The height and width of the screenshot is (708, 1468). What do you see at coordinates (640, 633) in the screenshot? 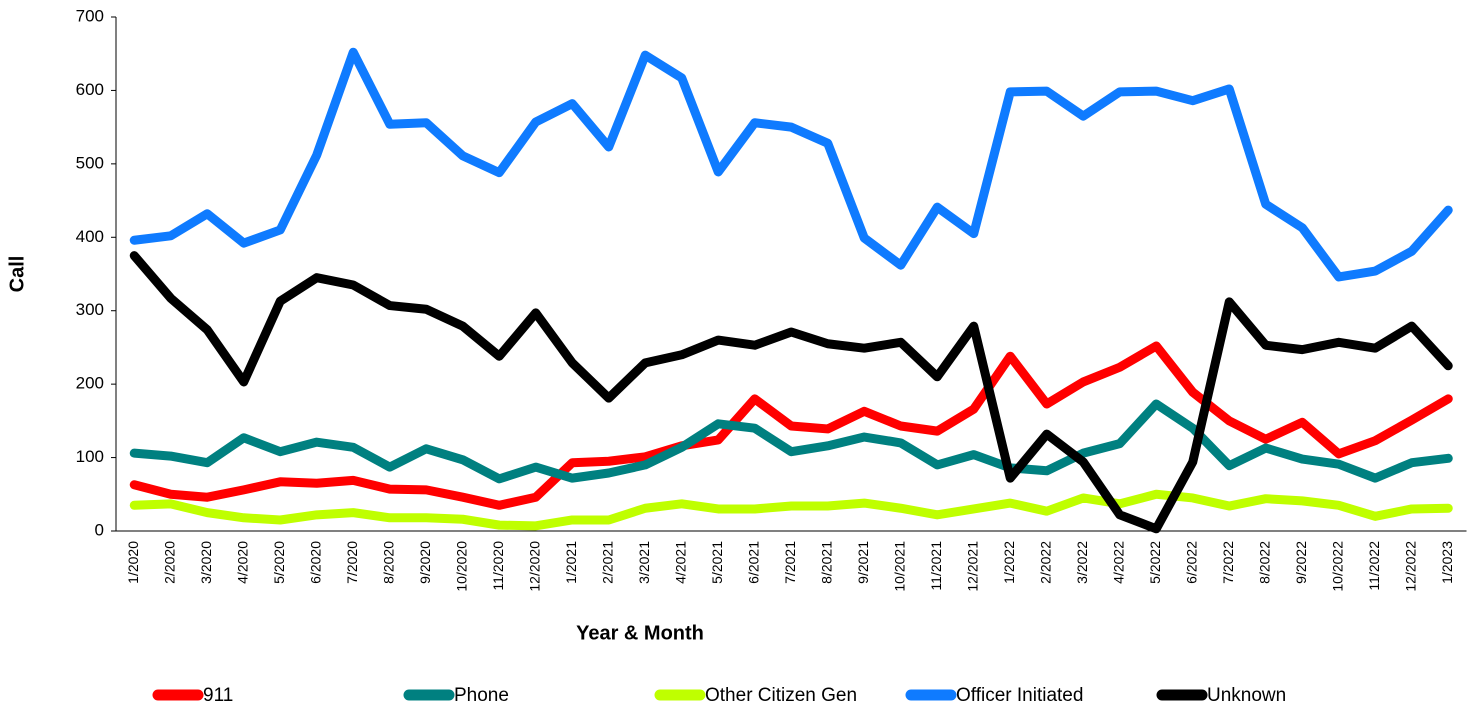
I see `x-axis-title: Year & Month` at bounding box center [640, 633].